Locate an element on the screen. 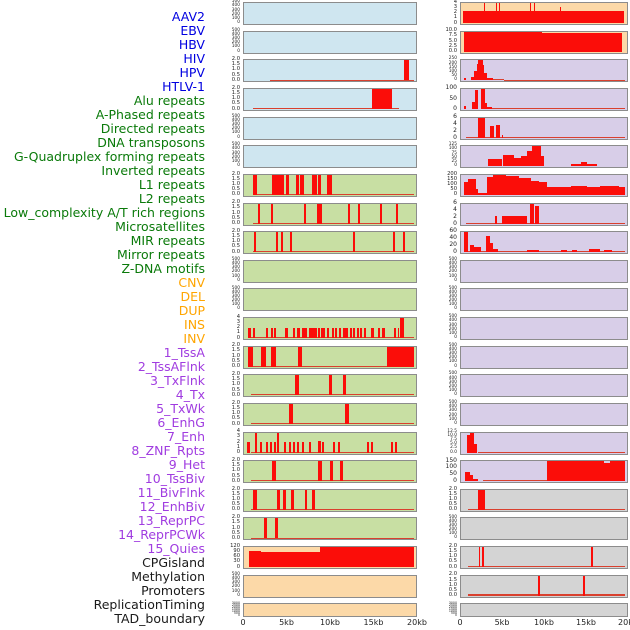 The image size is (630, 630). x-axis-tick-20kb: 20kb is located at coordinates (624, 622).